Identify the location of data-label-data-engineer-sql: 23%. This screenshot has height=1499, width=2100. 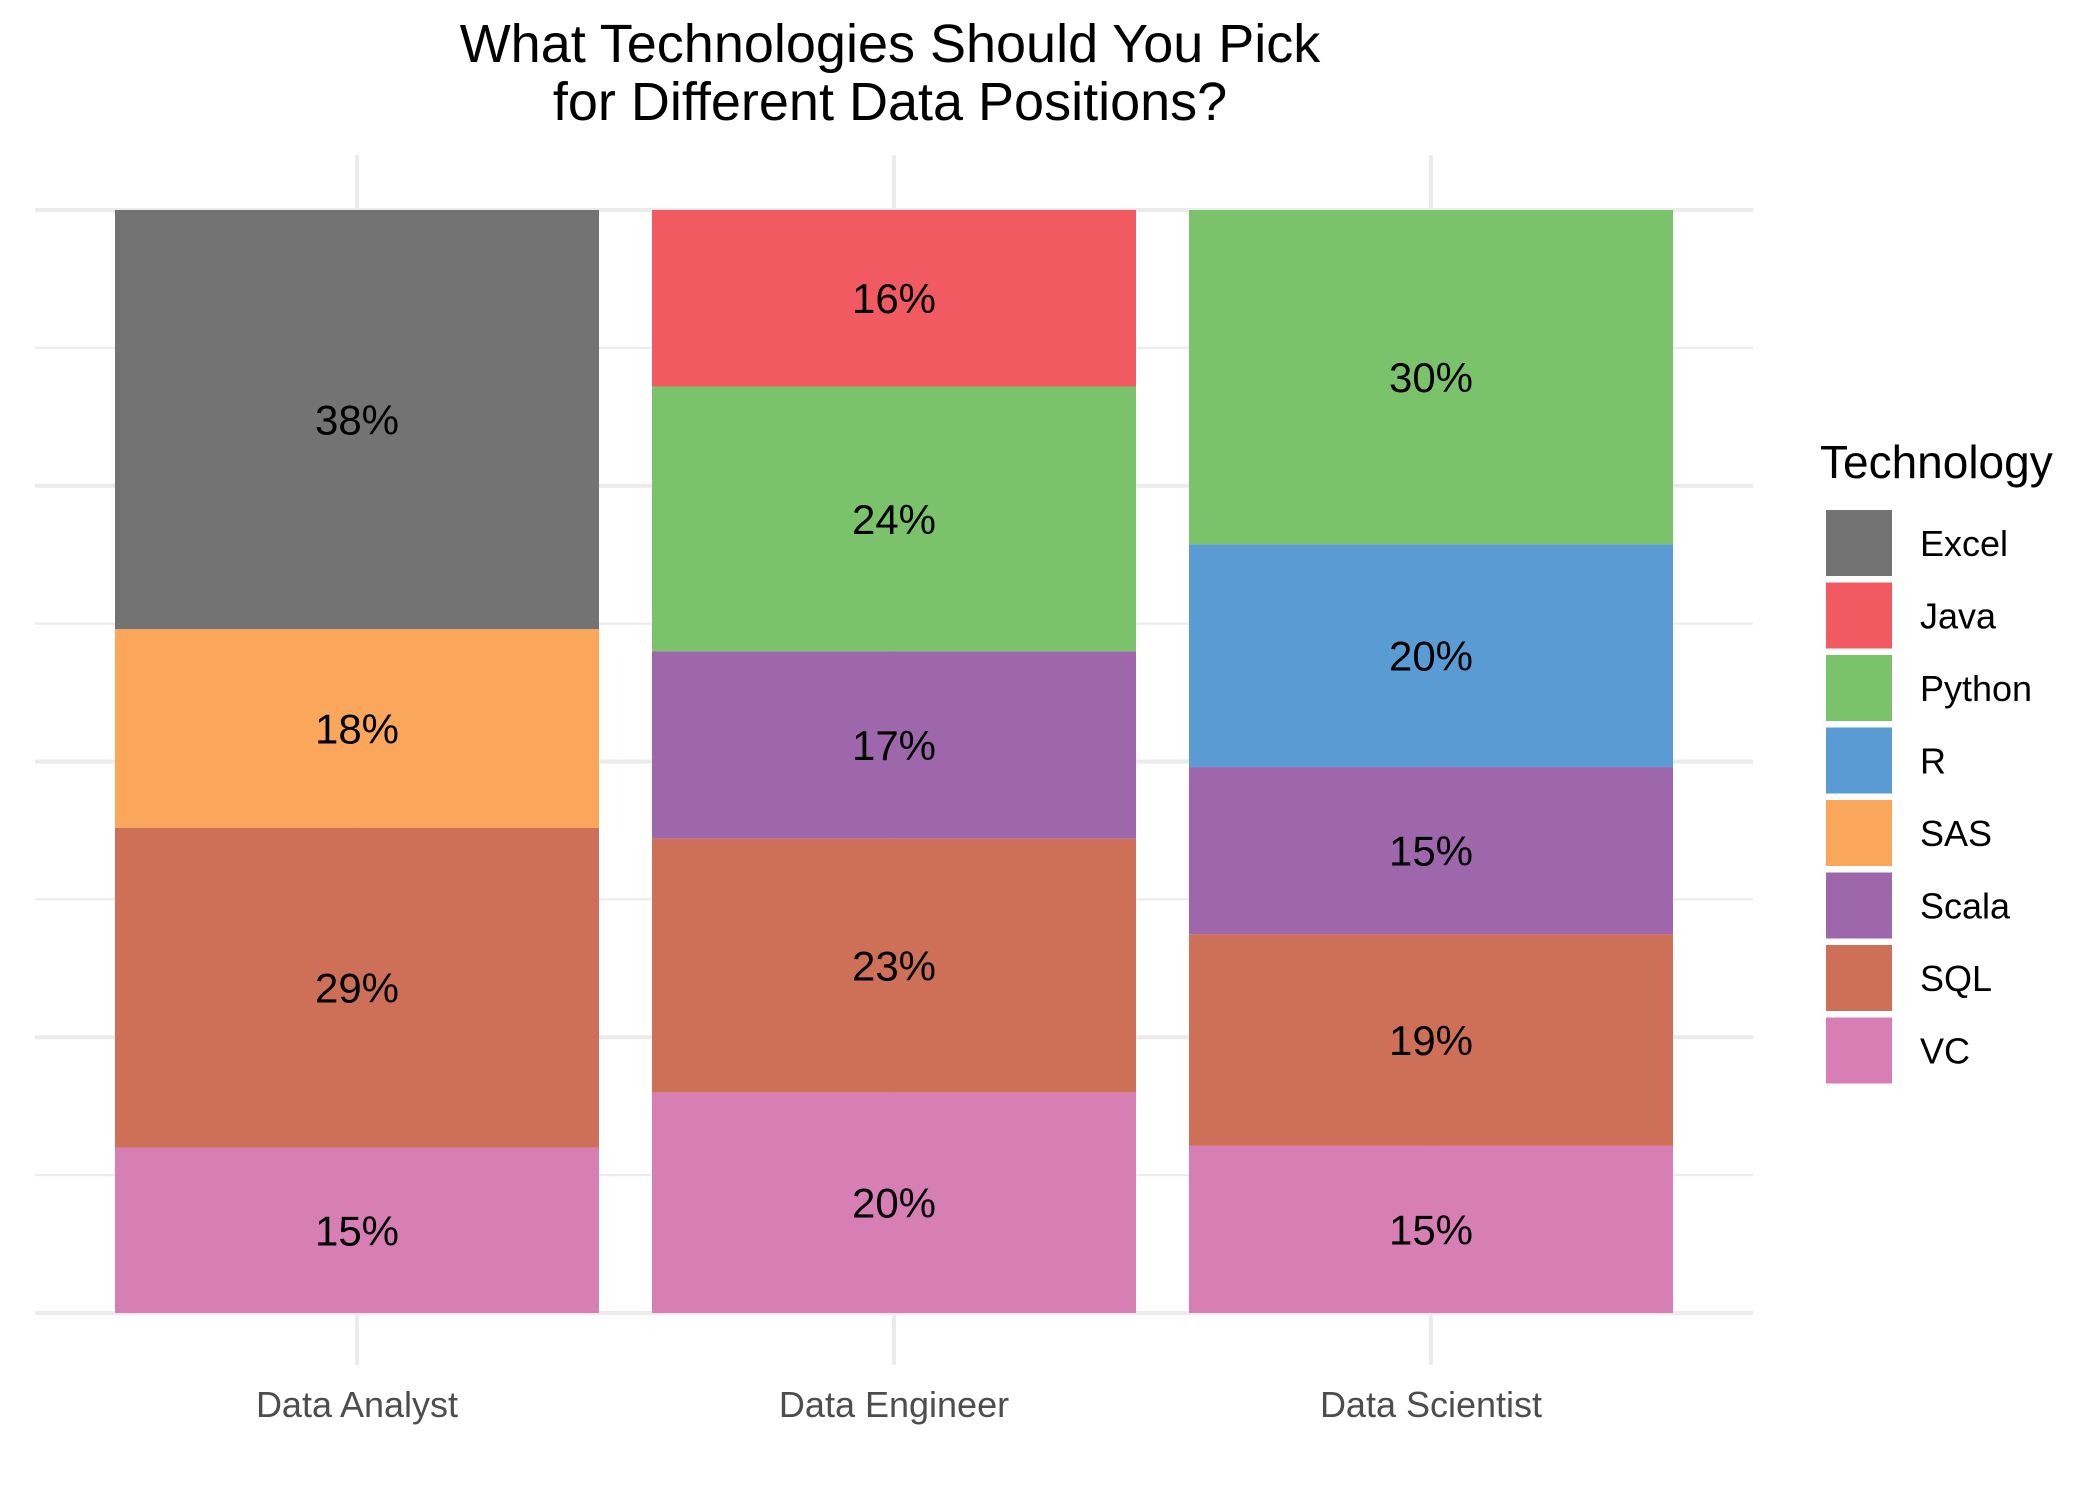
(894, 966).